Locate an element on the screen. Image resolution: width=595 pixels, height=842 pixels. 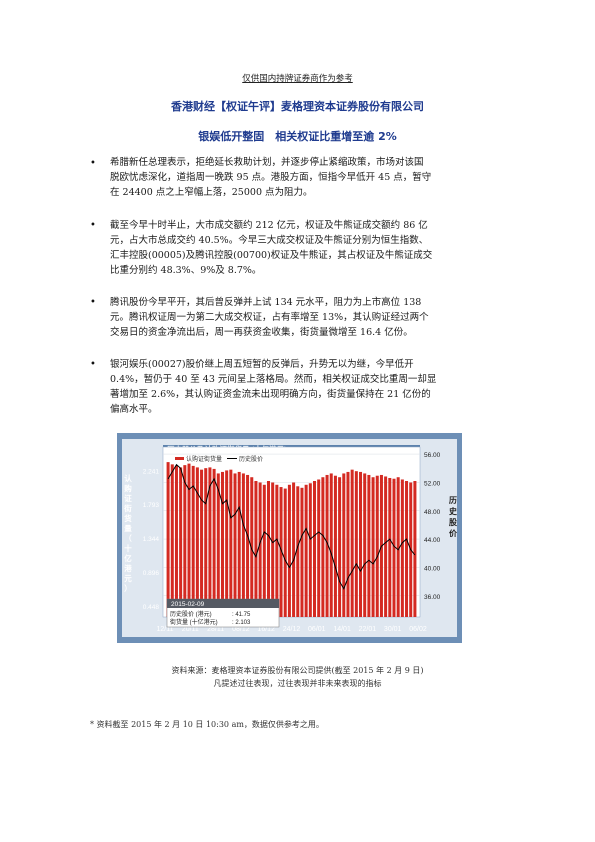
tooltip-row2-value: : 2.103 is located at coordinates (241, 623).